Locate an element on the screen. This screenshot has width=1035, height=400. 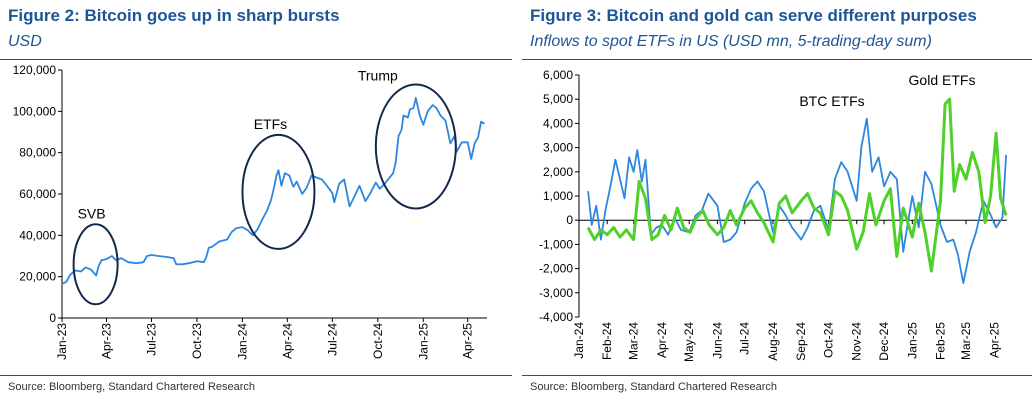
annotation-label-svb: SVB is located at coordinates (92, 213).